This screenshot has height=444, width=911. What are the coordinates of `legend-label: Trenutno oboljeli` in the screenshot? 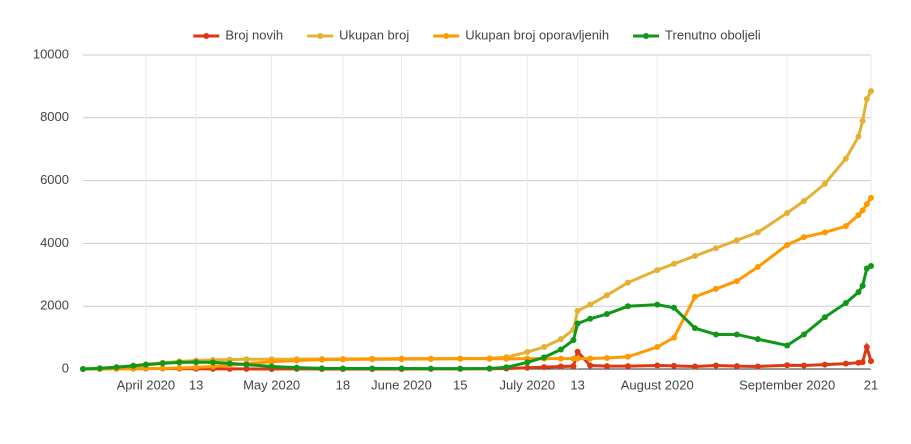 It's located at (713, 34).